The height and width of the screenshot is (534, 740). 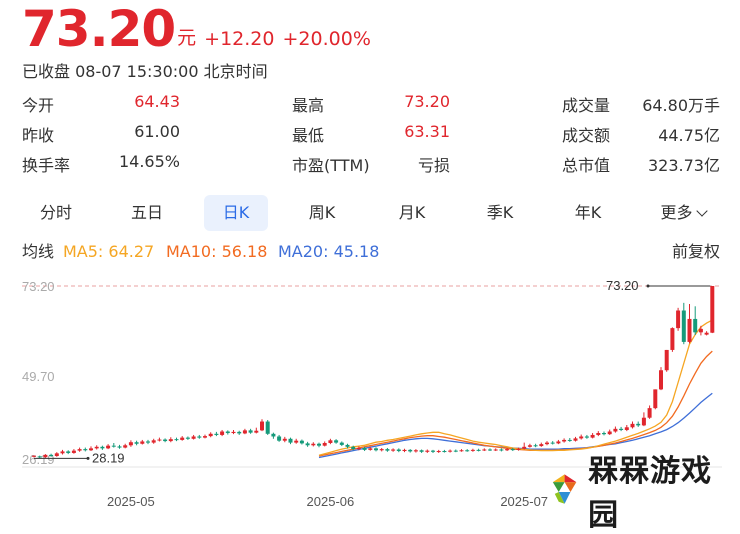 What do you see at coordinates (38, 251) in the screenshot?
I see `ma-label: 均线` at bounding box center [38, 251].